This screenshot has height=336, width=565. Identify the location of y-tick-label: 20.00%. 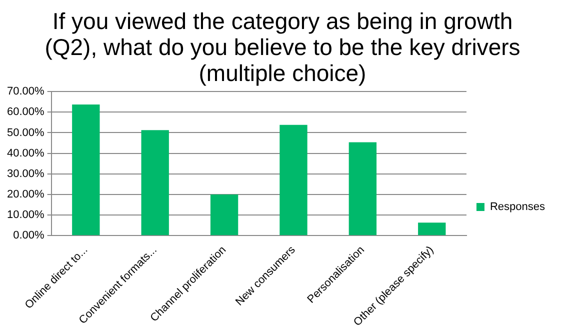
(25, 194).